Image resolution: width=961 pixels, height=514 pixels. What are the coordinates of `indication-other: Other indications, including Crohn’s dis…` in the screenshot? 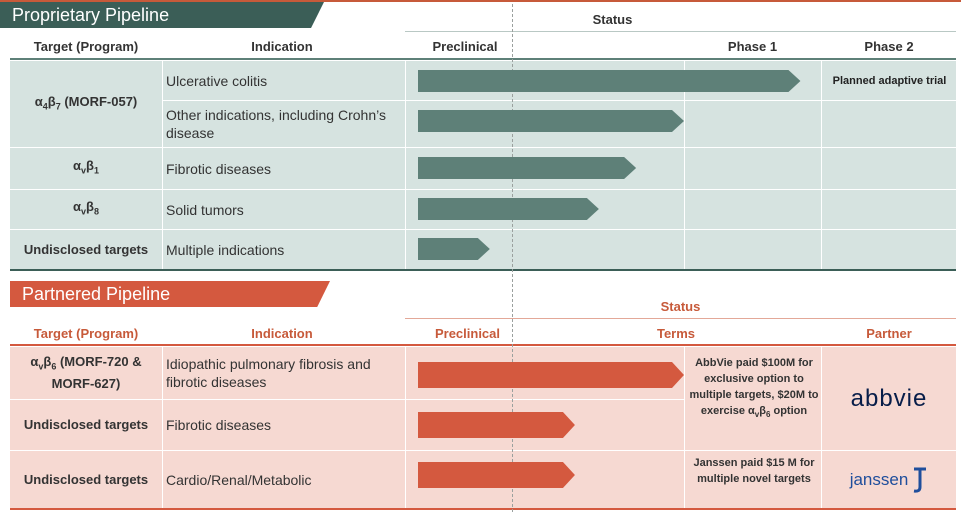 It's located at (276, 124).